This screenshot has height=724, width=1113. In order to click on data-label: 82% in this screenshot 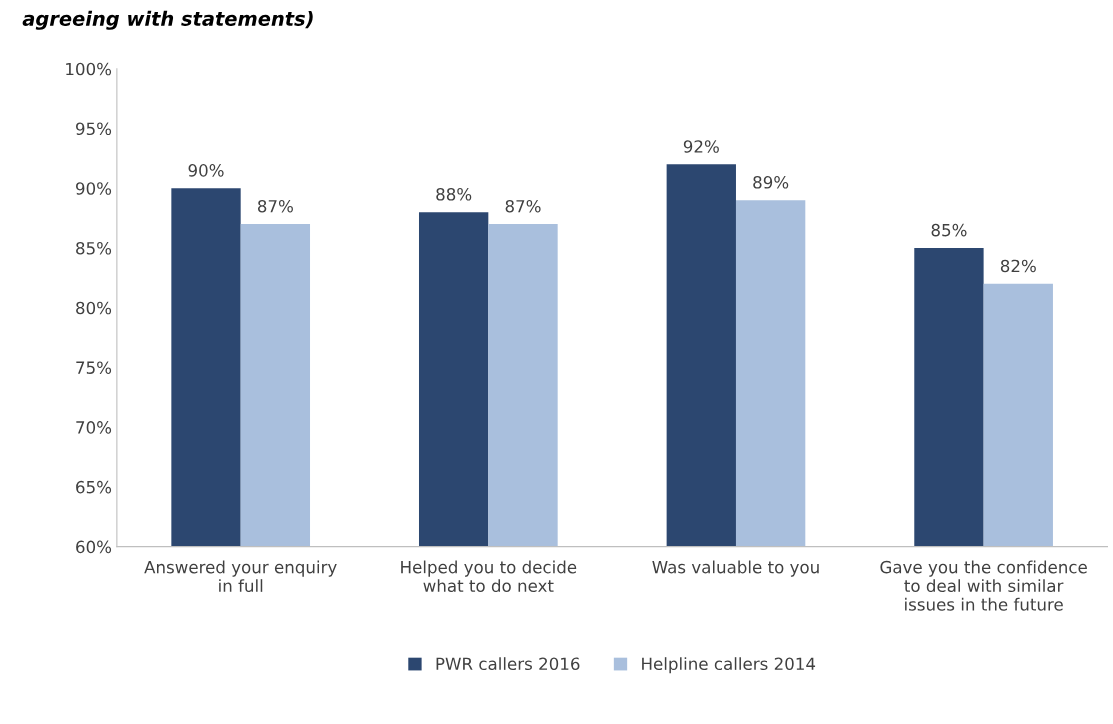, I will do `click(1018, 266)`.